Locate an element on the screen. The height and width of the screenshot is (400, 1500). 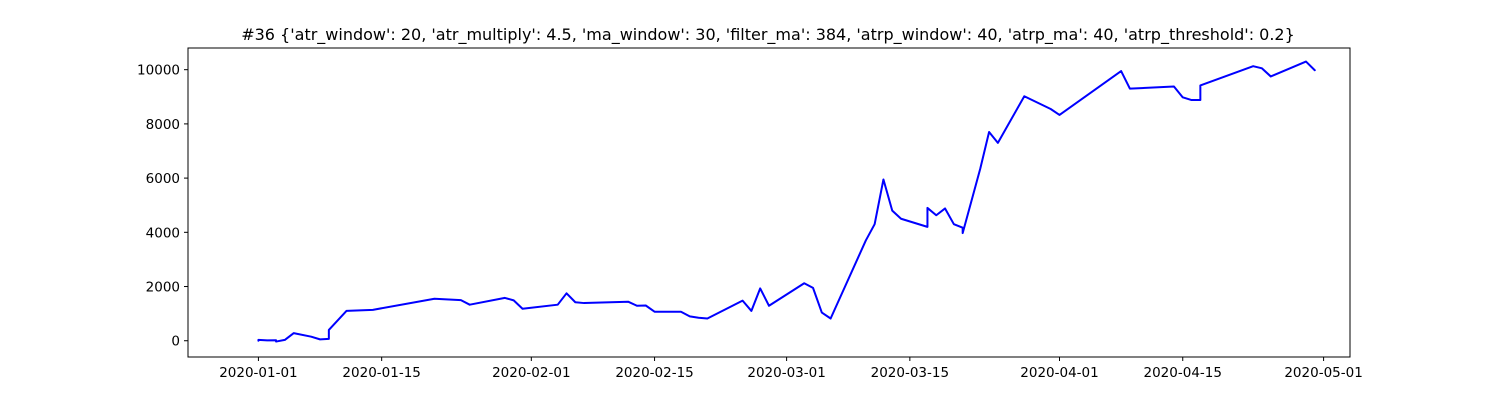
y-axis: 0 2000 4000 6000 8000 10000 is located at coordinates (162, 206).